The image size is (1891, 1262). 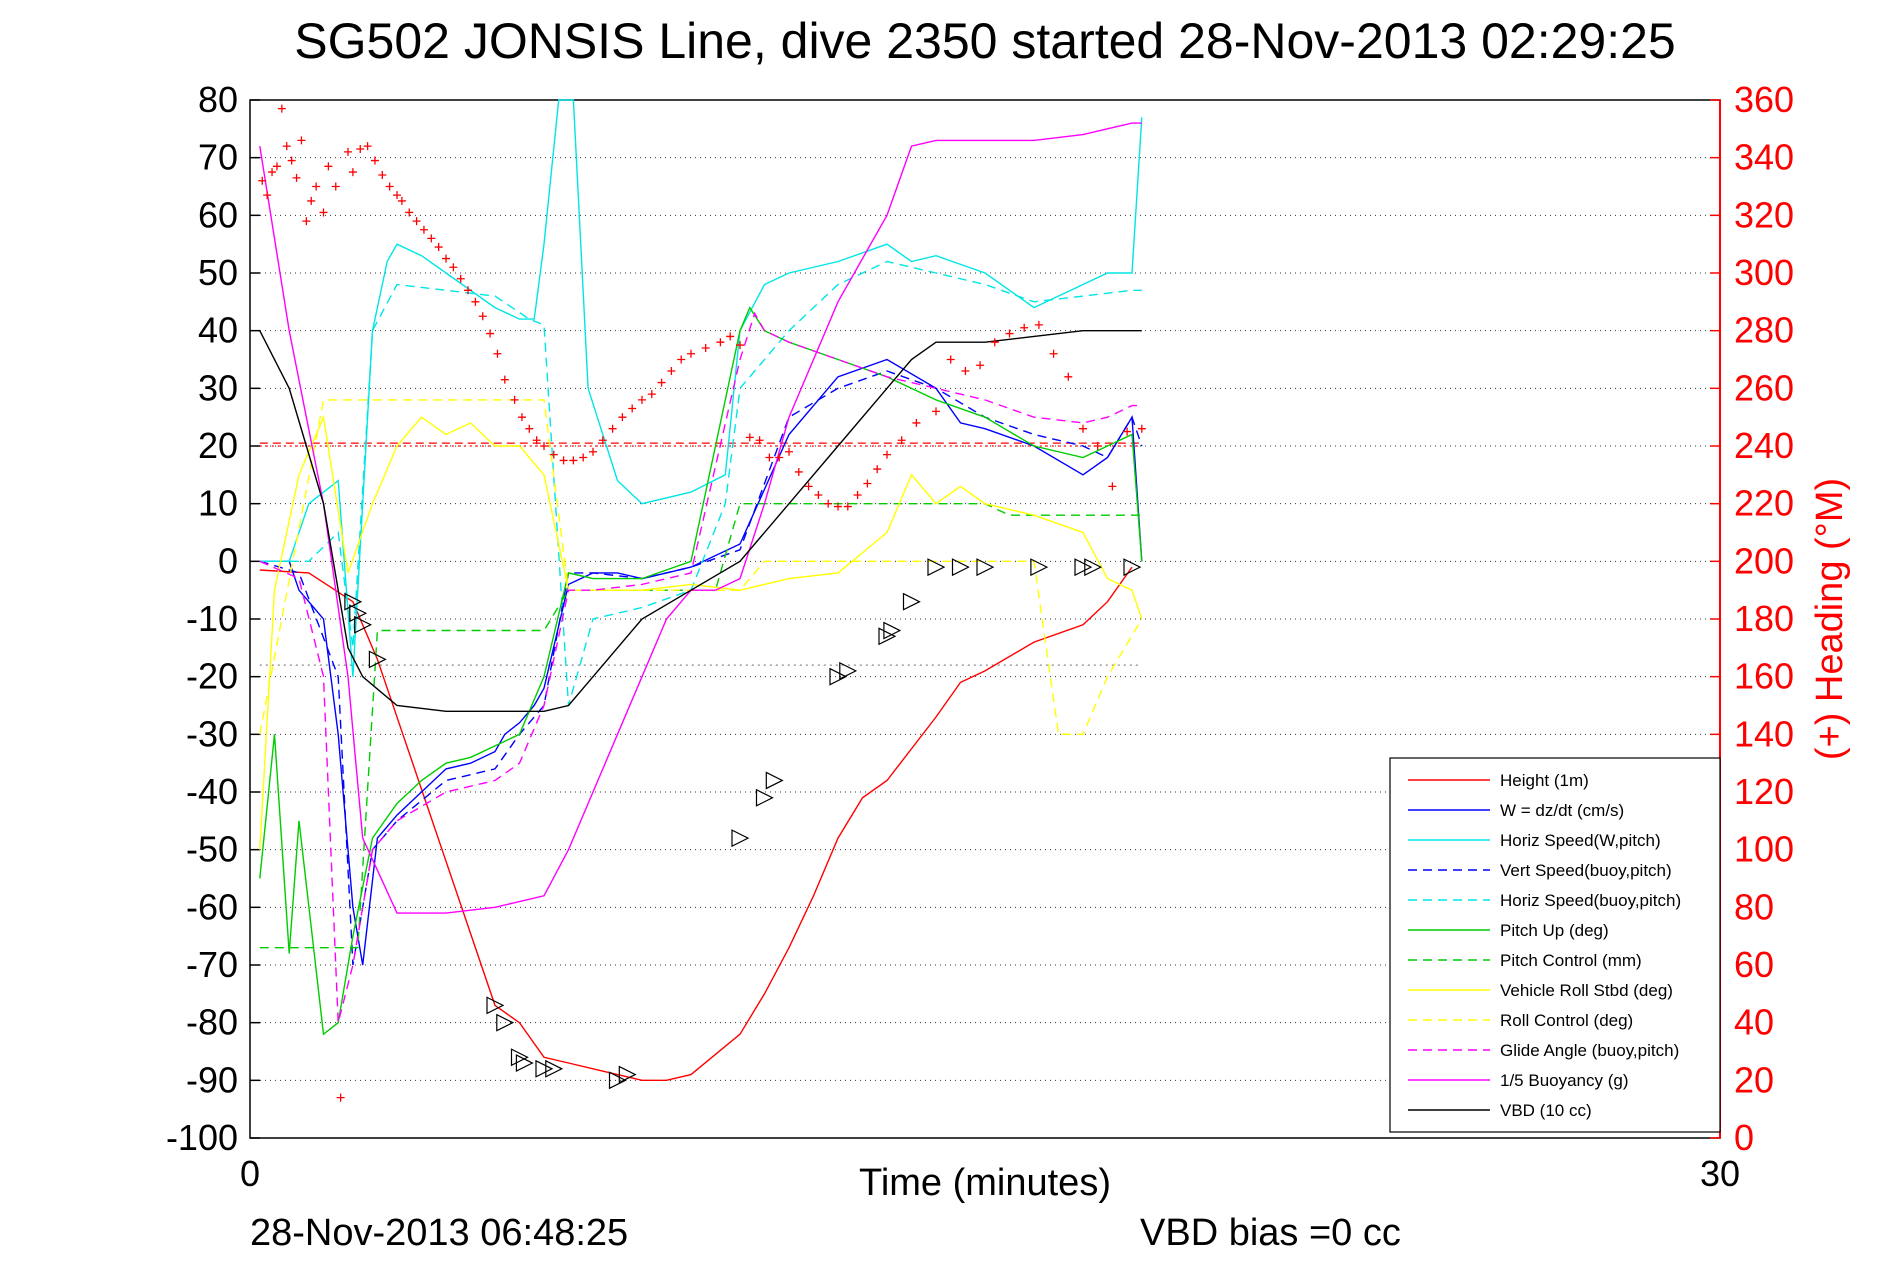 I want to click on tick-label-right: 300, so click(x=1764, y=272).